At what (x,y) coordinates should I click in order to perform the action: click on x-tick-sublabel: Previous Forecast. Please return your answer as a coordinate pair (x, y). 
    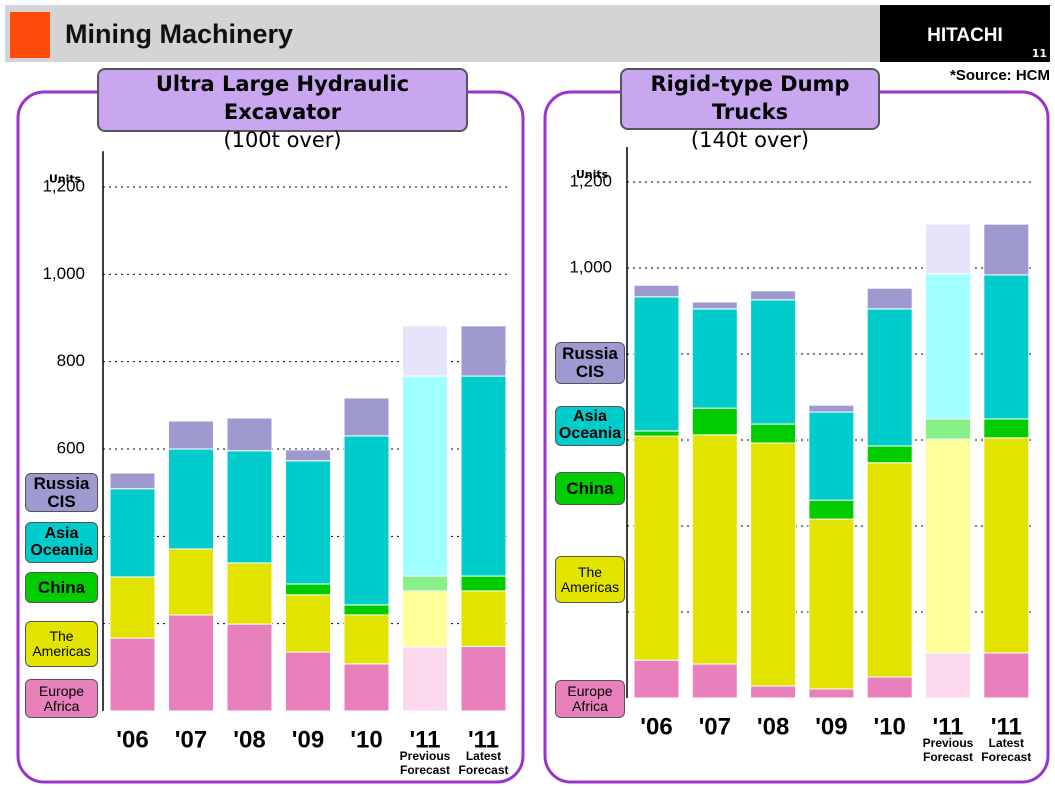
    Looking at the image, I should click on (425, 763).